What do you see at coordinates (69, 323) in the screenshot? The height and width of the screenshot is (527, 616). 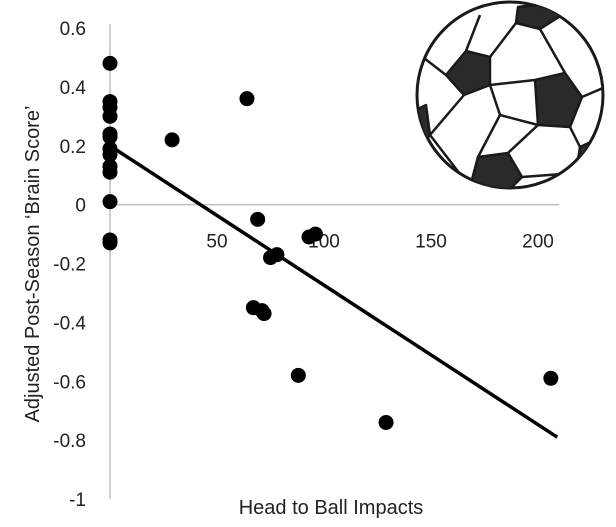 I see `y-tick-label: -0.4` at bounding box center [69, 323].